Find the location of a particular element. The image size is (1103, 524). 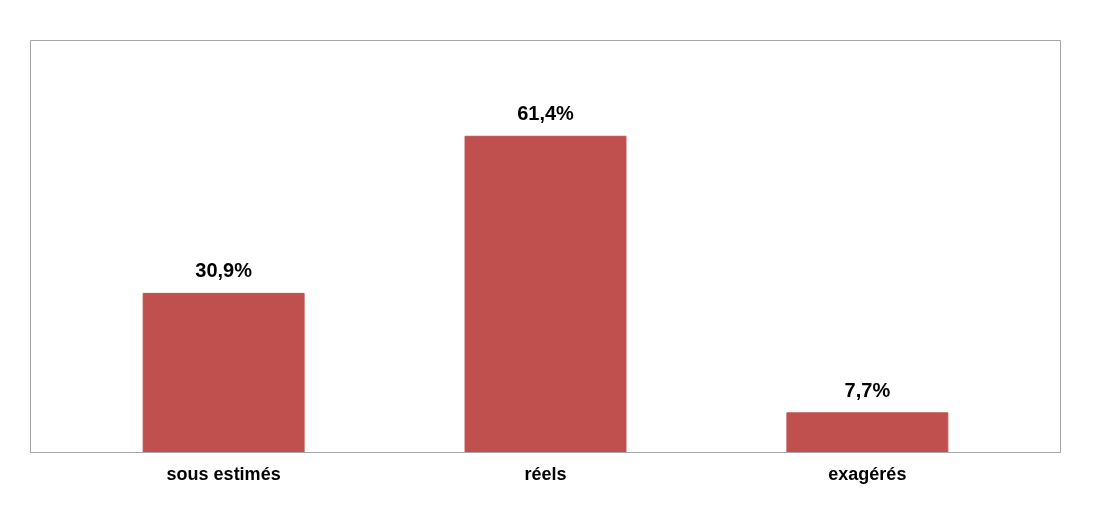

x-tick-label: sous estimés is located at coordinates (223, 473).